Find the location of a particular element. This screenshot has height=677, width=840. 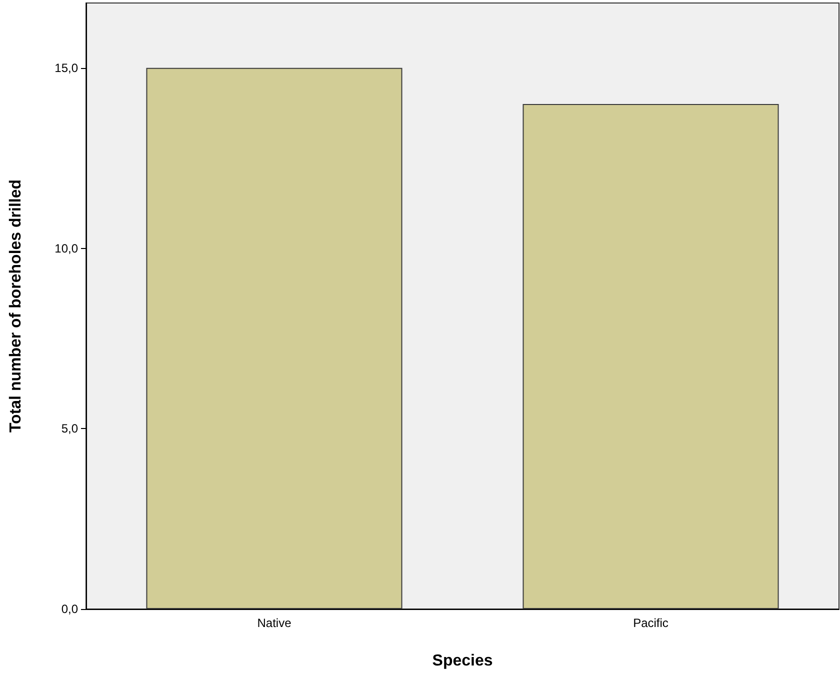

y-tick-label: 15,0 is located at coordinates (66, 67).